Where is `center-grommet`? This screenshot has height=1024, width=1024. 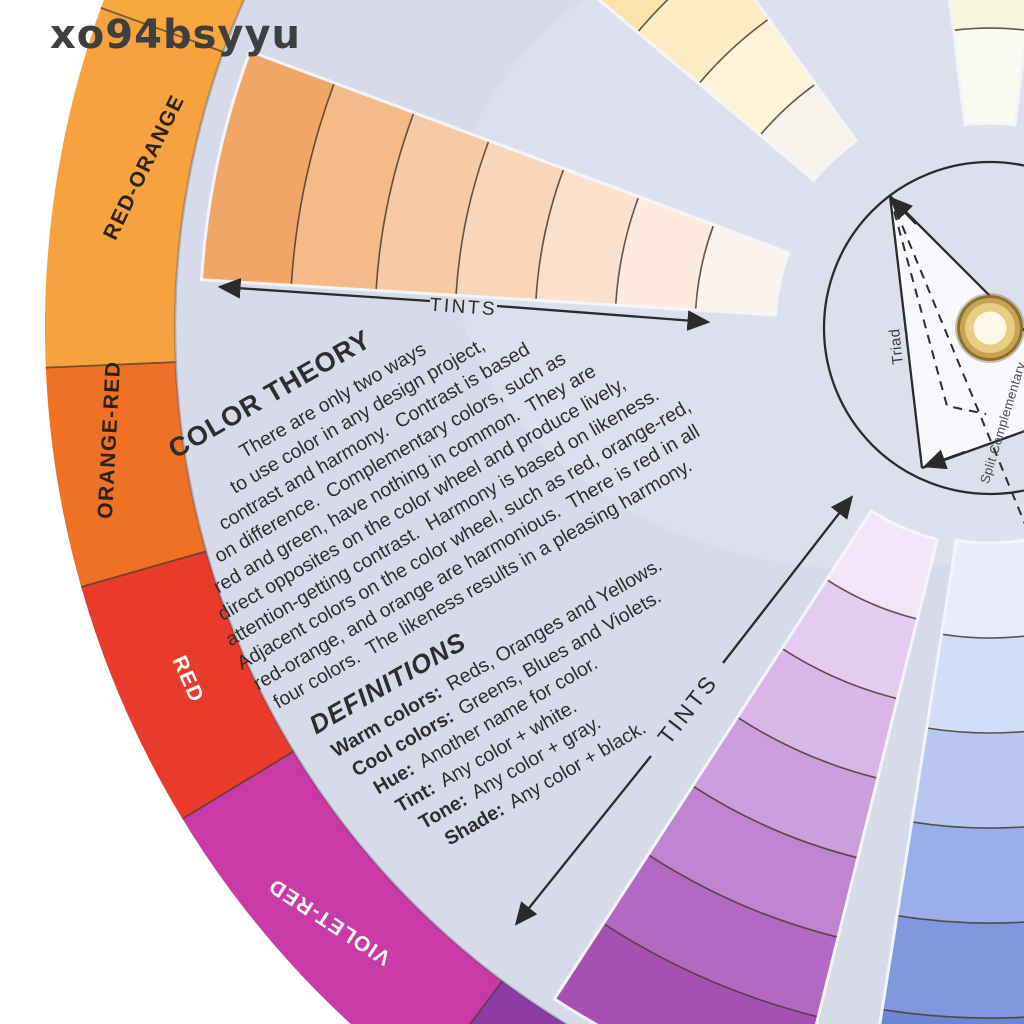
center-grommet is located at coordinates (989, 328).